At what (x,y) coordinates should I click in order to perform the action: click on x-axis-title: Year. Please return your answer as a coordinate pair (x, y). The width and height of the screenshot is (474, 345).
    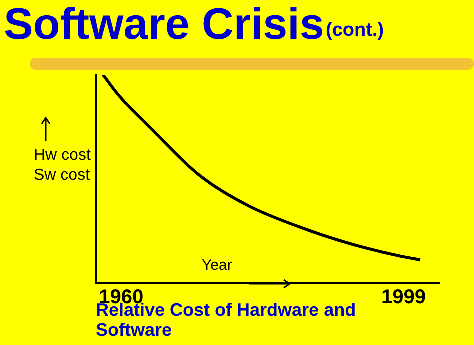
    Looking at the image, I should click on (217, 265).